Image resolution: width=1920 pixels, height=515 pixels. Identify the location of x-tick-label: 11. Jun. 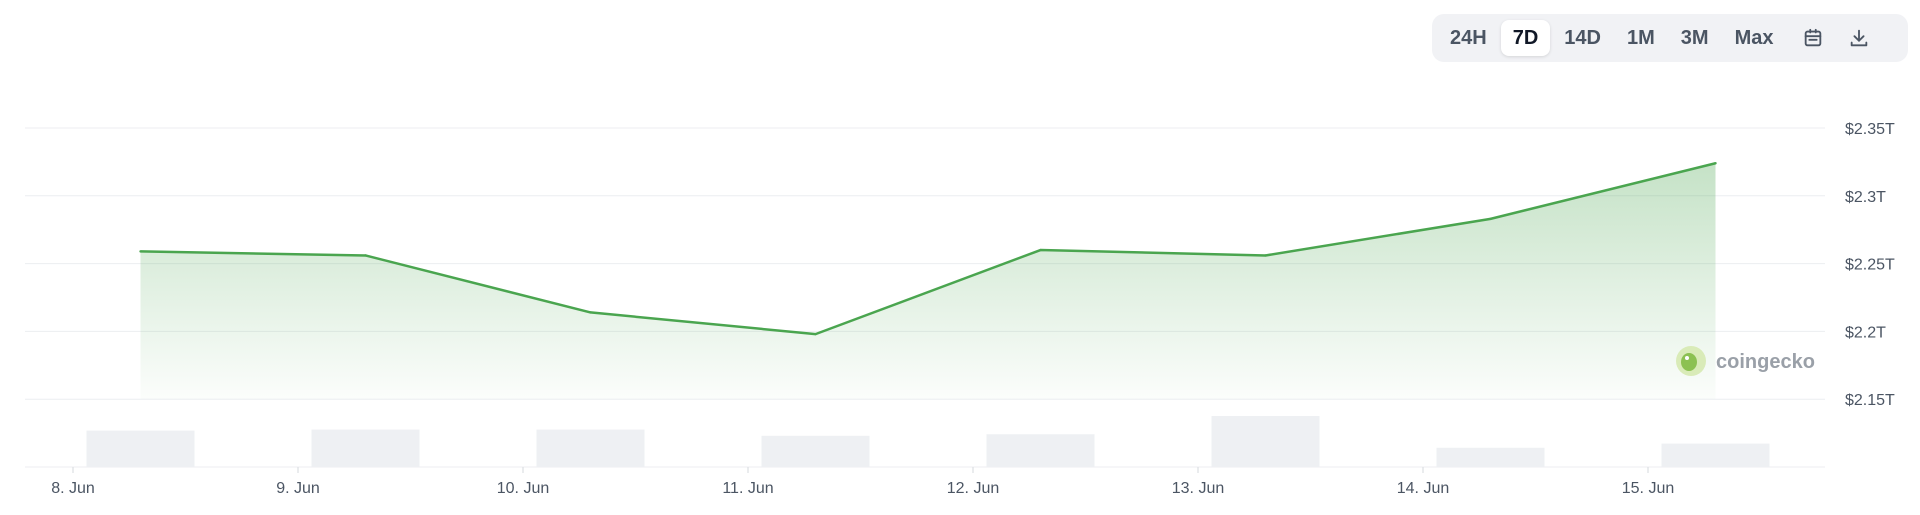
(747, 488).